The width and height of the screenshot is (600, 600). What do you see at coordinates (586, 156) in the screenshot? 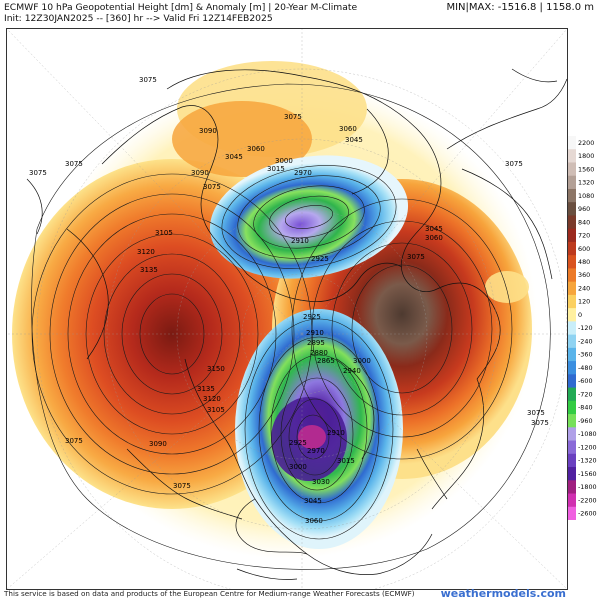
I see `colorbar-label: 1800` at bounding box center [586, 156].